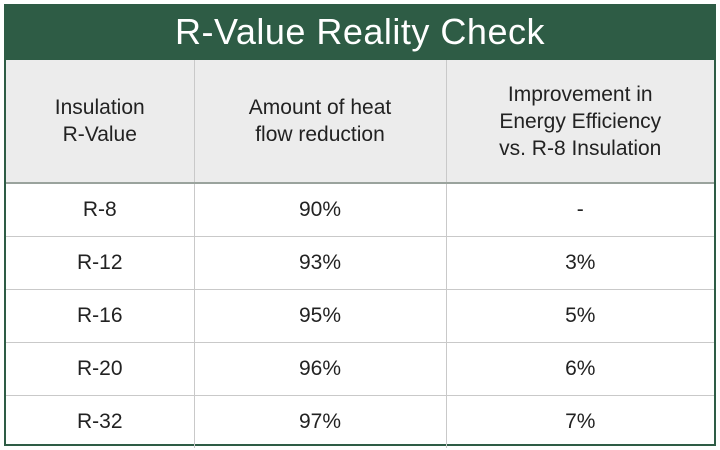 This screenshot has width=720, height=450. I want to click on cell-r-value: R-16, so click(100, 316).